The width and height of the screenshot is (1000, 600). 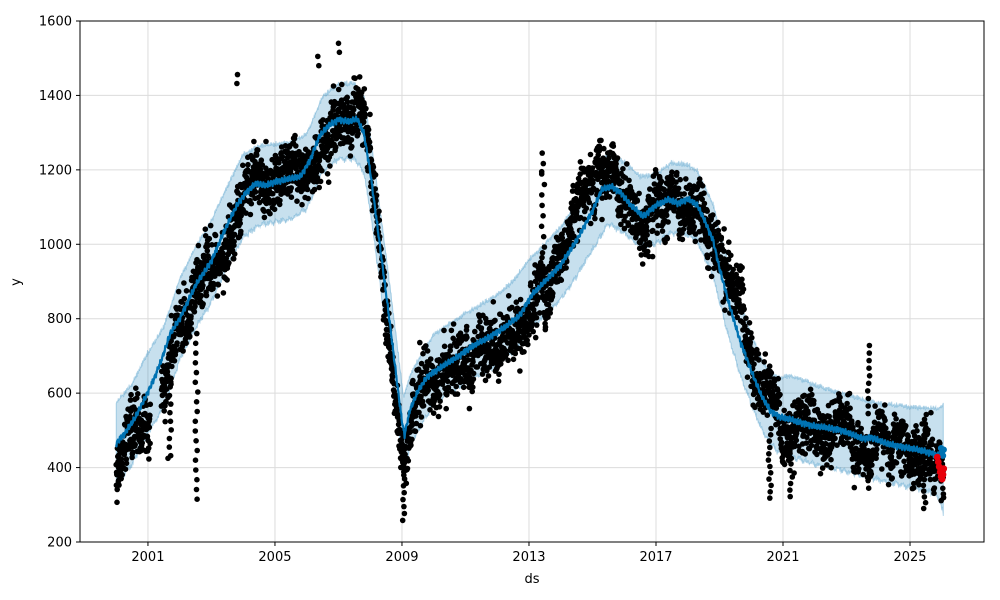 I want to click on y-tick-label: 1600, so click(x=55, y=22).